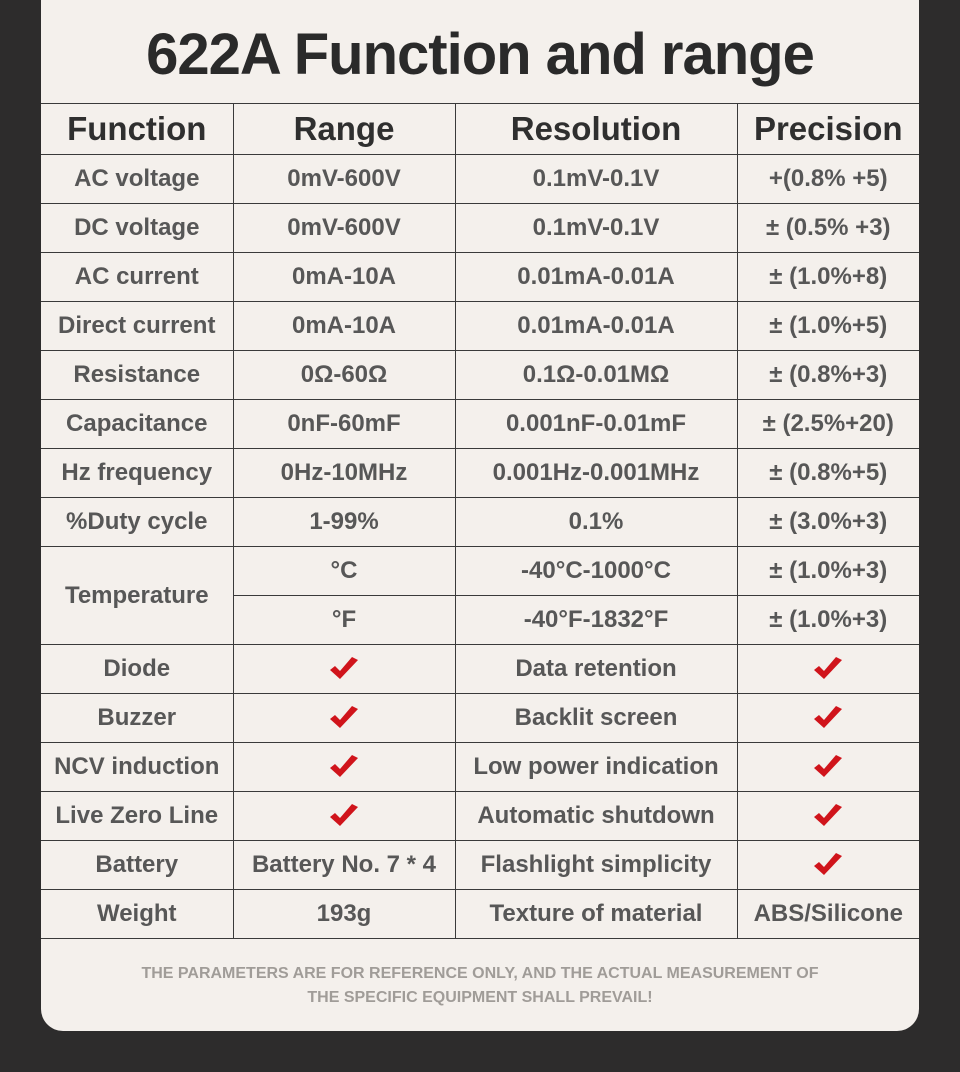  I want to click on range-cell: °F, so click(344, 620).